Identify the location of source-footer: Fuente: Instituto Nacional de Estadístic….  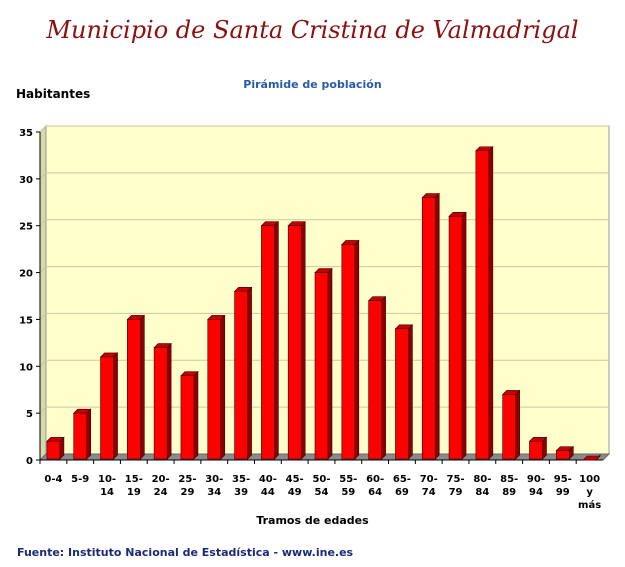
(185, 552).